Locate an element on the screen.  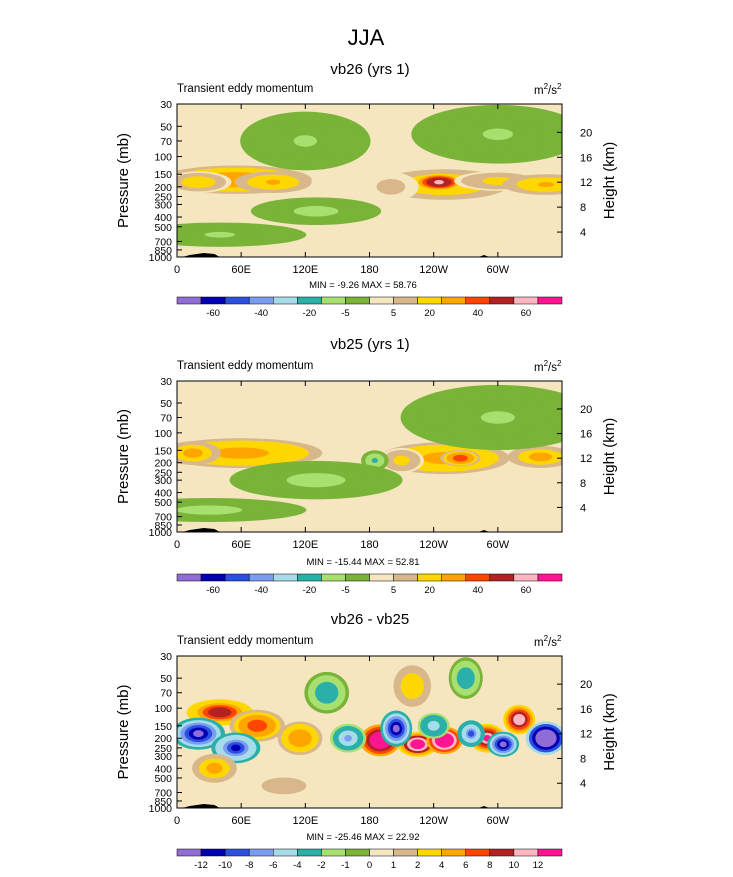
colorbar-label: -2 is located at coordinates (321, 865).